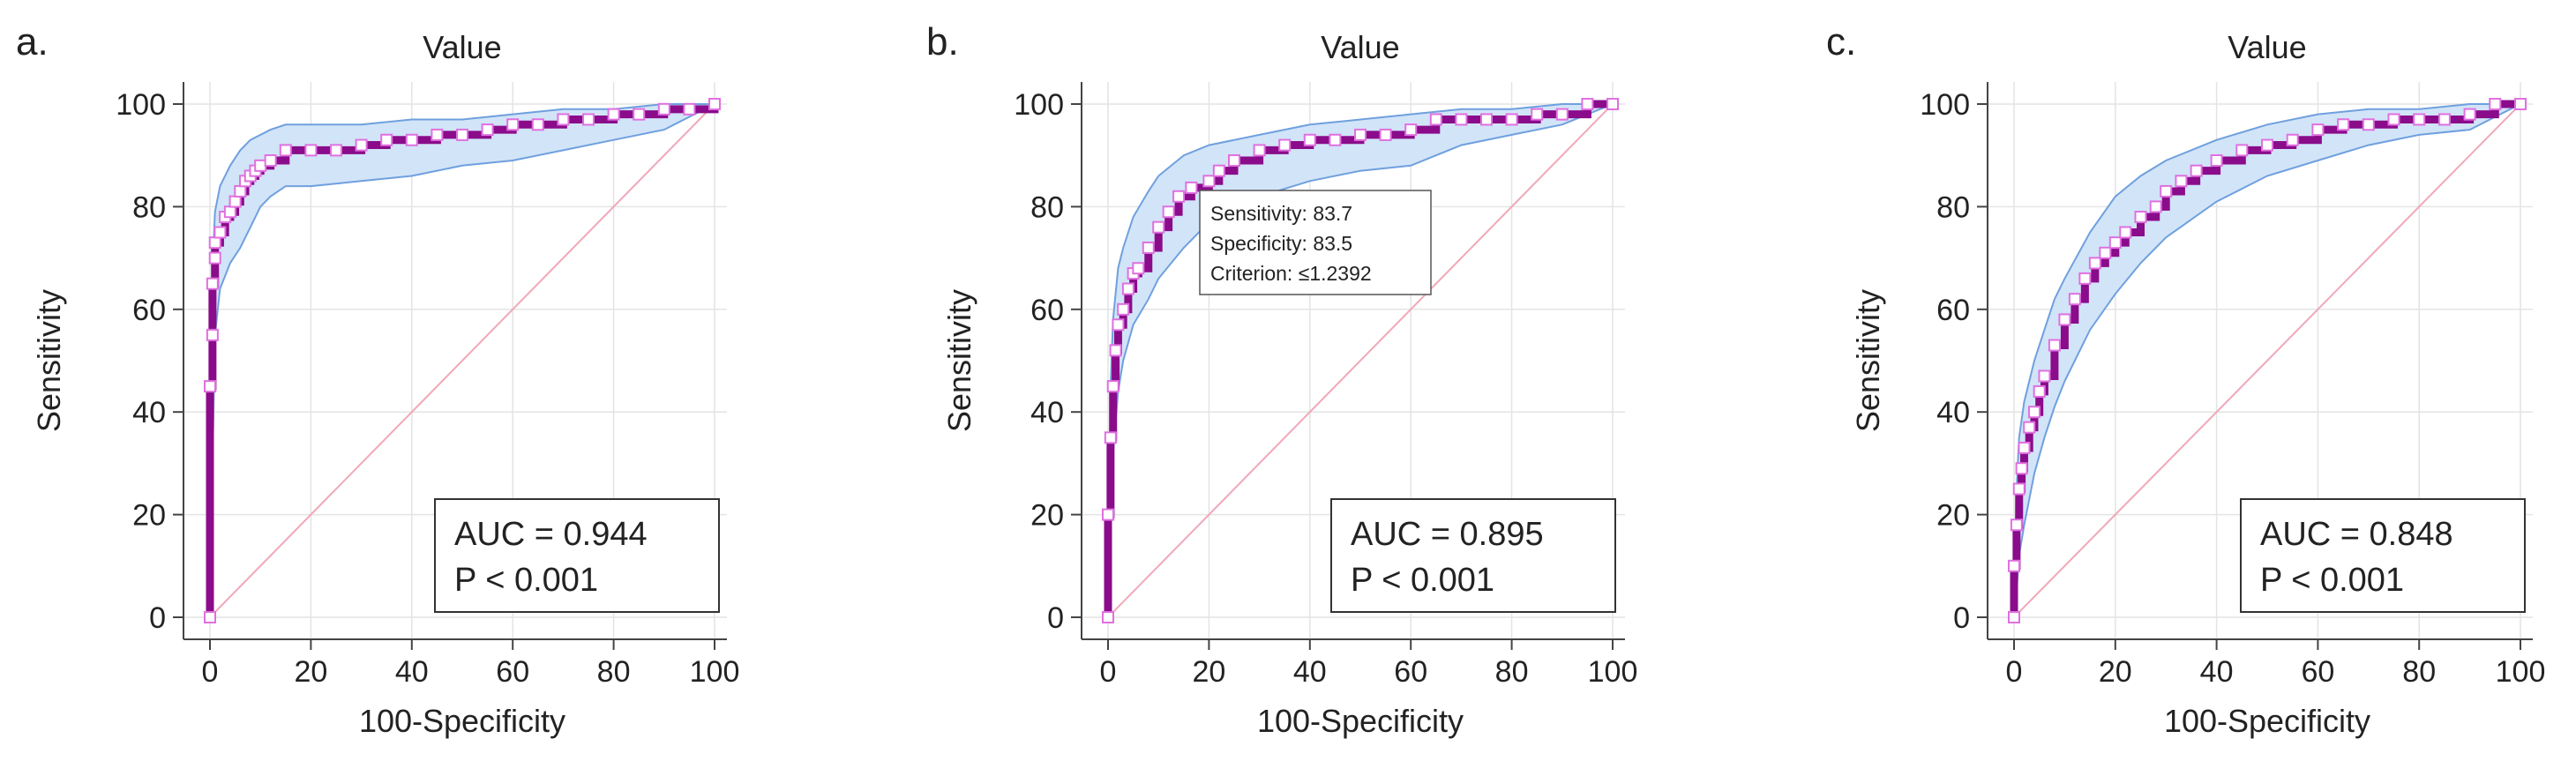  I want to click on auc-box, so click(577, 556).